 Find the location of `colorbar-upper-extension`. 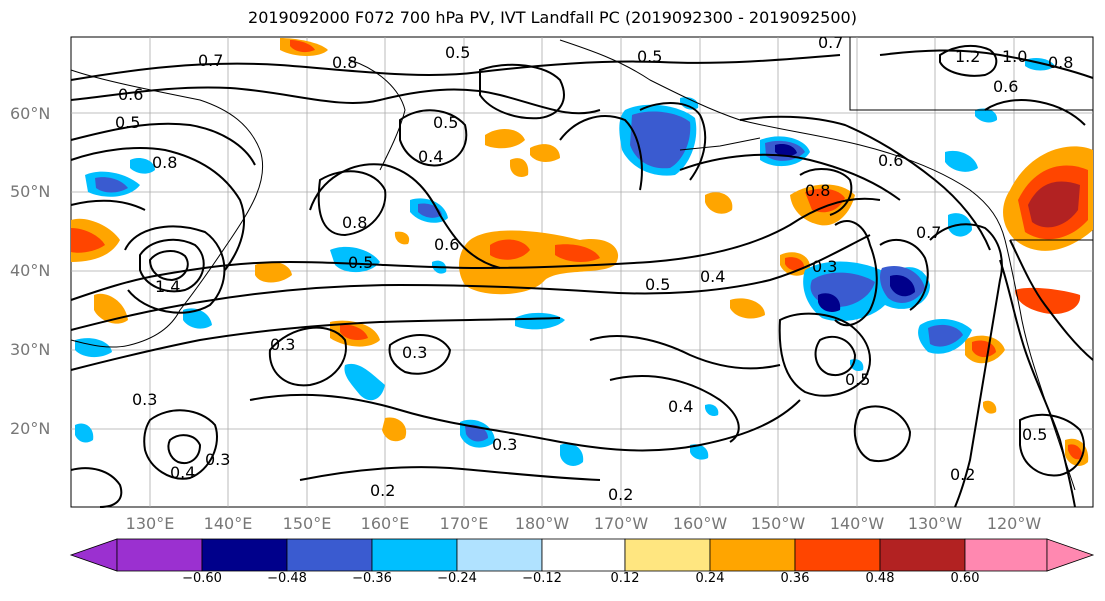

colorbar-upper-extension is located at coordinates (1070, 555).